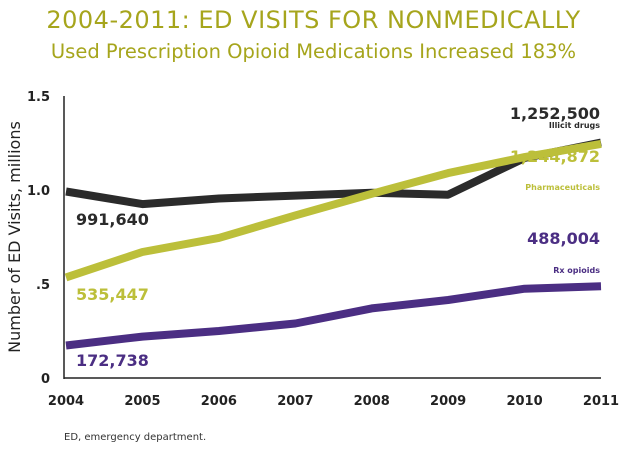 The height and width of the screenshot is (450, 627). What do you see at coordinates (313, 20) in the screenshot?
I see `chart-title: 2004-2011: ED VISITS FOR NONMEDICALLY` at bounding box center [313, 20].